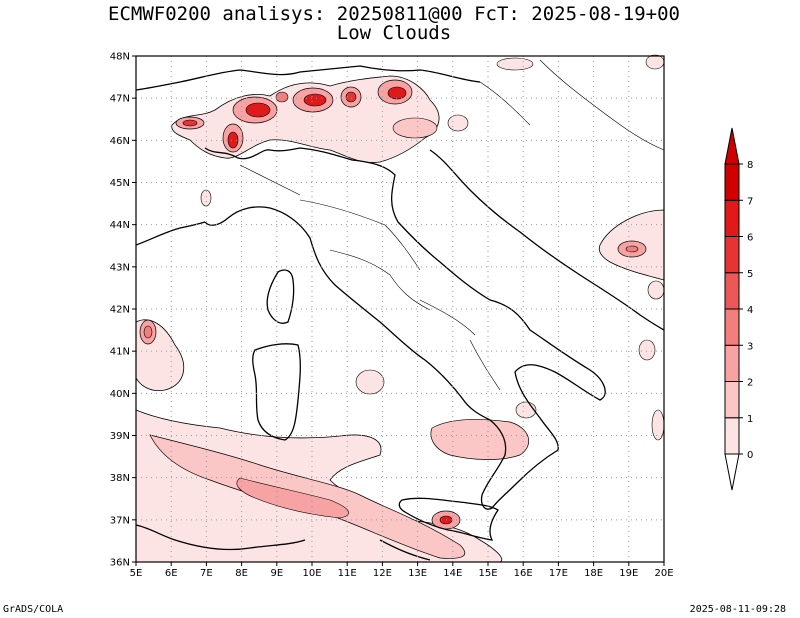  What do you see at coordinates (750, 455) in the screenshot?
I see `colorbar-label: 0` at bounding box center [750, 455].